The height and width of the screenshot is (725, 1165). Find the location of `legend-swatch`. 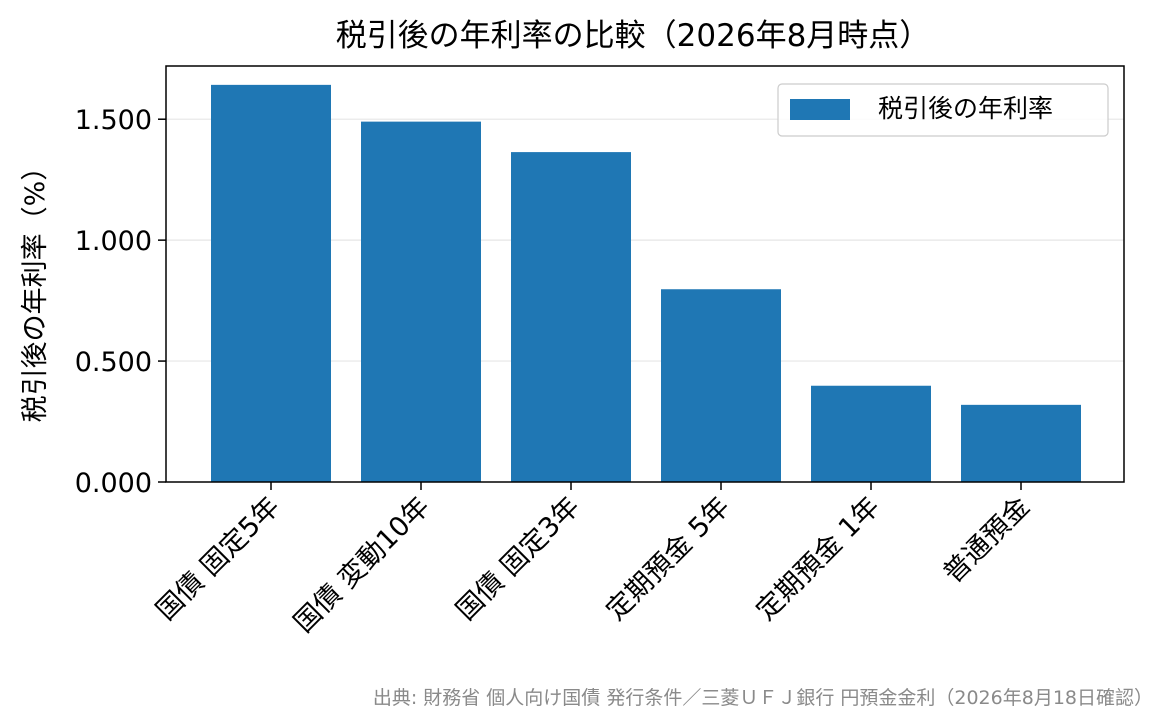

legend-swatch is located at coordinates (820, 109).